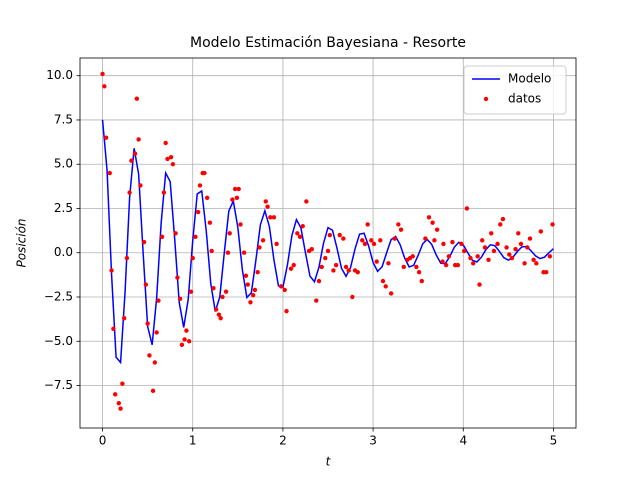 This screenshot has height=480, width=640. Describe the element at coordinates (63, 252) in the screenshot. I see `y-tick-label: 0.0` at that location.